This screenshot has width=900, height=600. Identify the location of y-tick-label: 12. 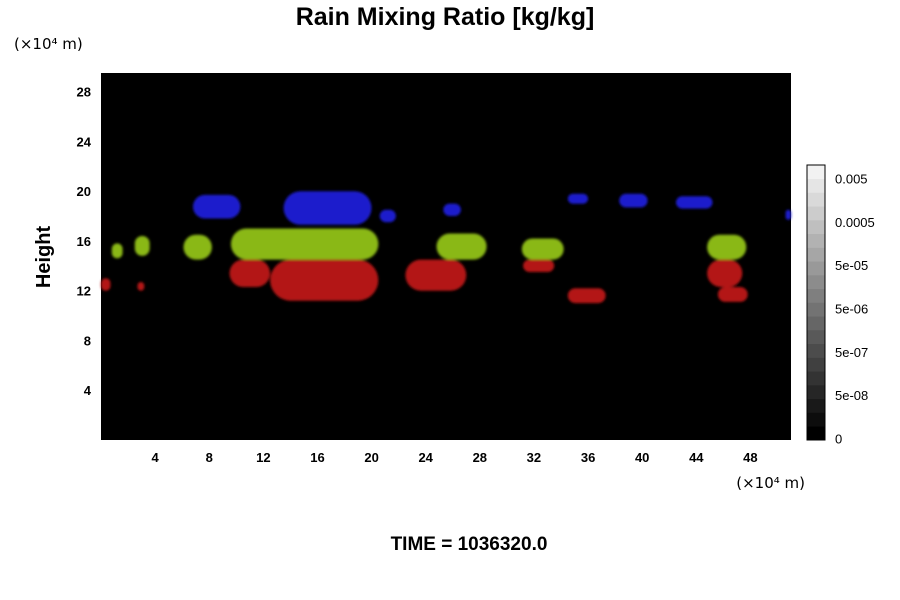
(84, 291).